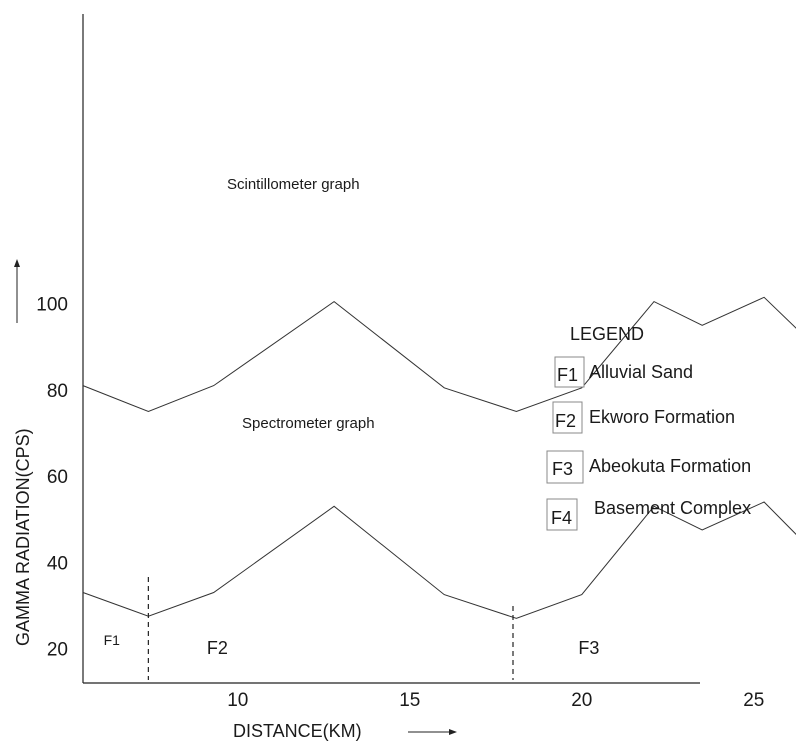 This screenshot has height=743, width=796. I want to click on legend-label: Abeokuta Formation, so click(670, 466).